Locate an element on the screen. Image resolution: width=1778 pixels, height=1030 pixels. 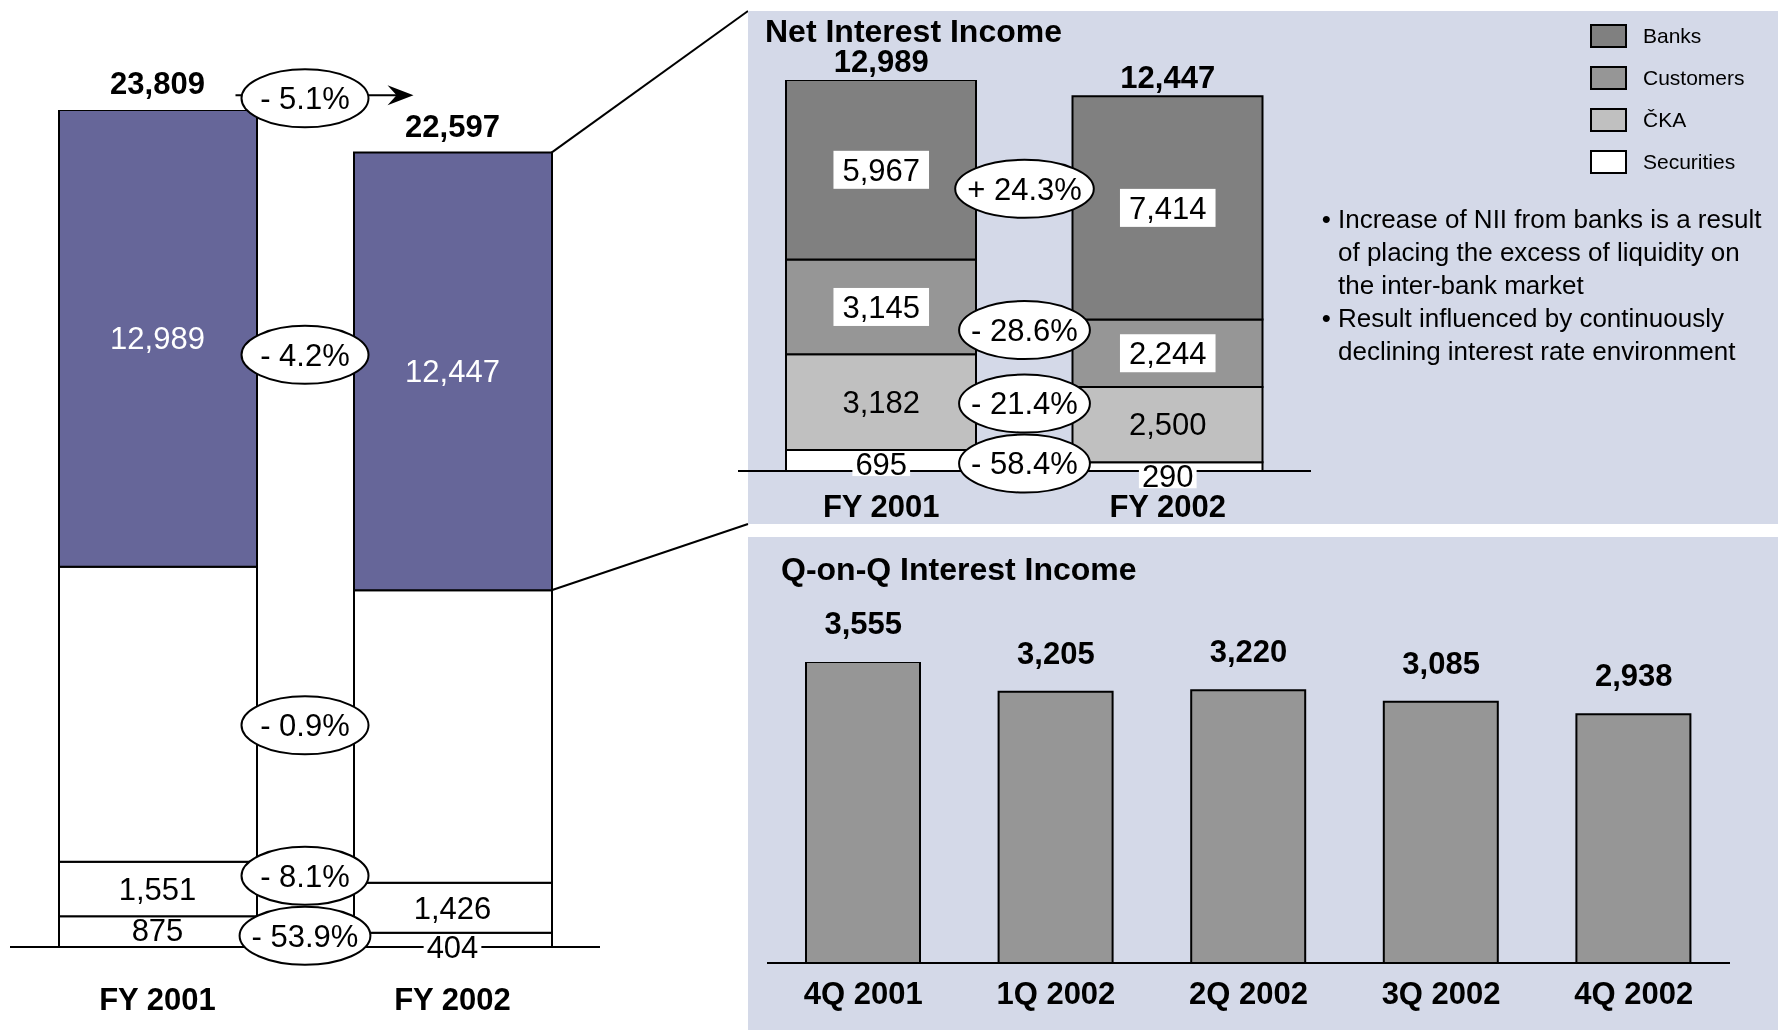
legend-label: ČKA is located at coordinates (1665, 120).